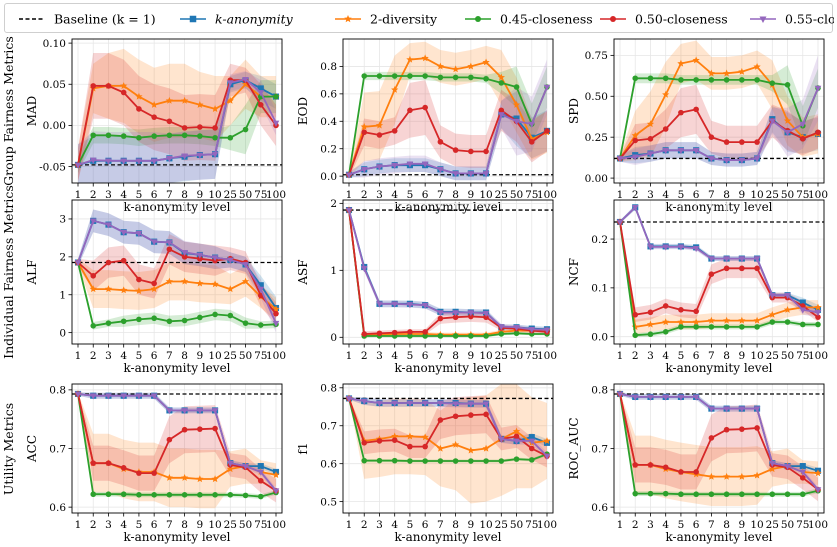 The image size is (837, 547). Describe the element at coordinates (57, 449) in the screenshot. I see `y-tick-label: 0.7` at that location.